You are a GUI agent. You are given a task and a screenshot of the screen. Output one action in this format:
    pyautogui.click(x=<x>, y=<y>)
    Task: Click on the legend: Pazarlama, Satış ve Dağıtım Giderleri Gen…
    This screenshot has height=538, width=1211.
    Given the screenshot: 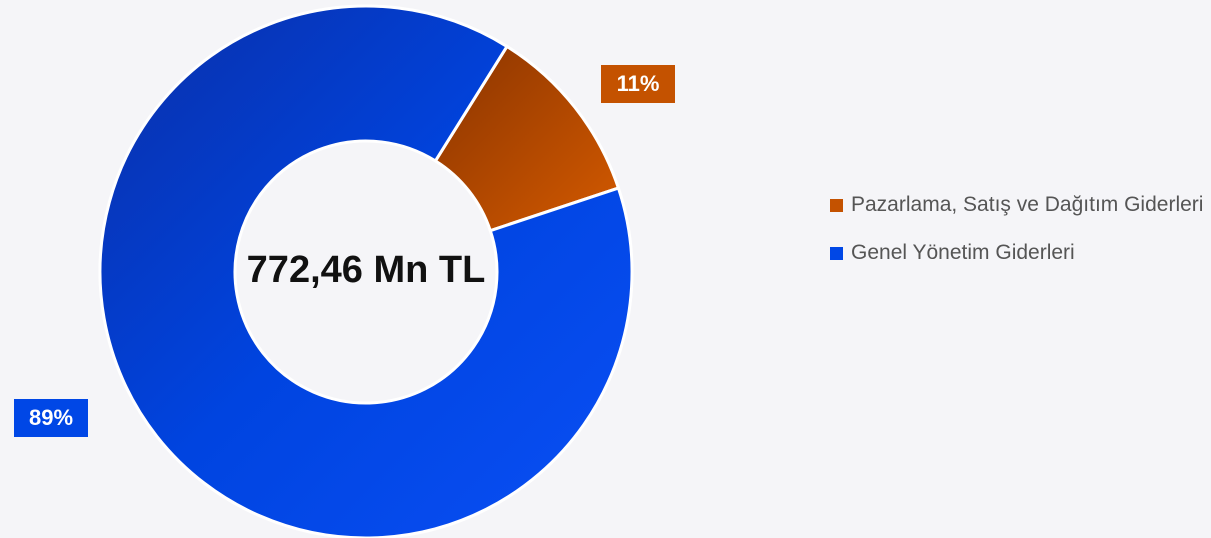 What is the action you would take?
    pyautogui.click(x=1017, y=236)
    